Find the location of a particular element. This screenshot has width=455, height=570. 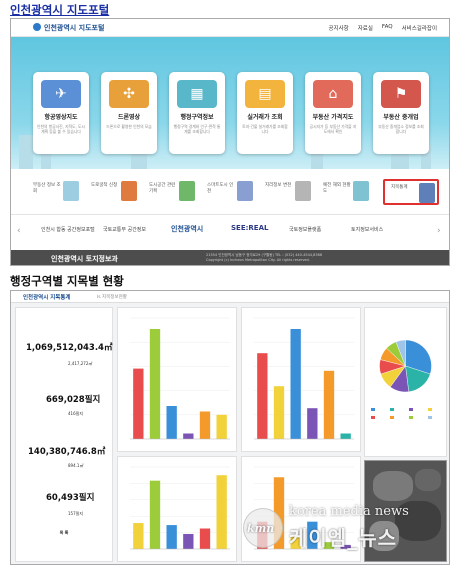

portal-header: 인천광역시 지도포털 공지사항 자료실 FAQ 서비스길라잡이 is located at coordinates (230, 28).